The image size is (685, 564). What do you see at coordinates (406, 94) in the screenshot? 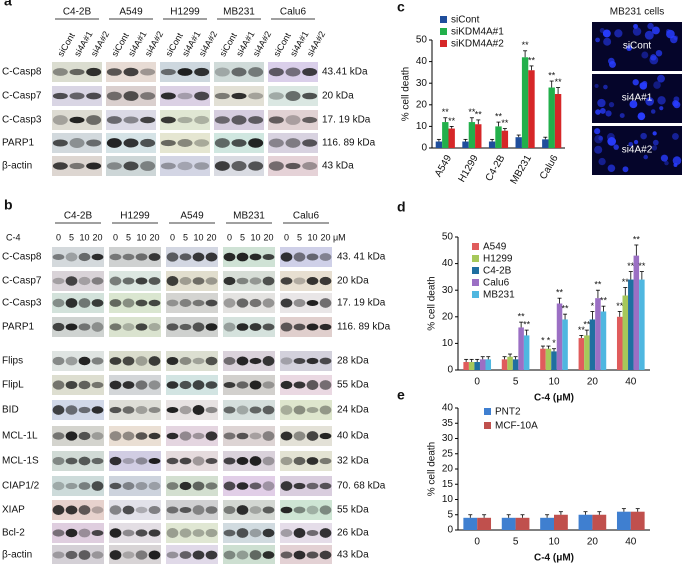
I see `y-axis-label: % cell death` at bounding box center [406, 94].